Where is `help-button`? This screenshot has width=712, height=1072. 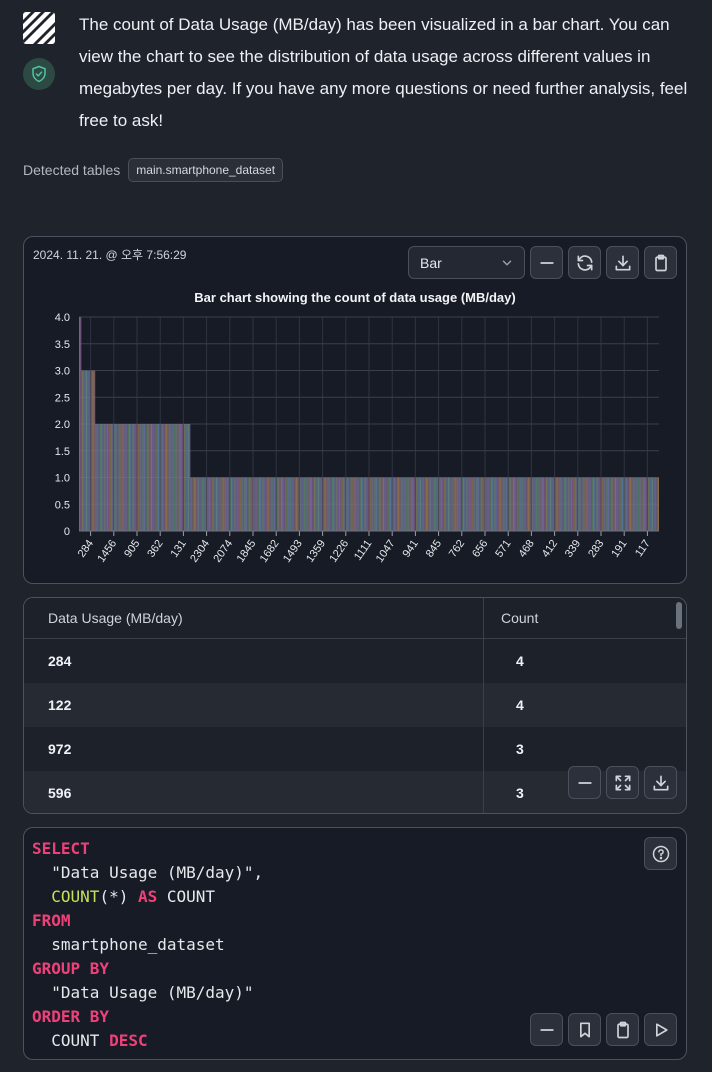
help-button is located at coordinates (660, 853).